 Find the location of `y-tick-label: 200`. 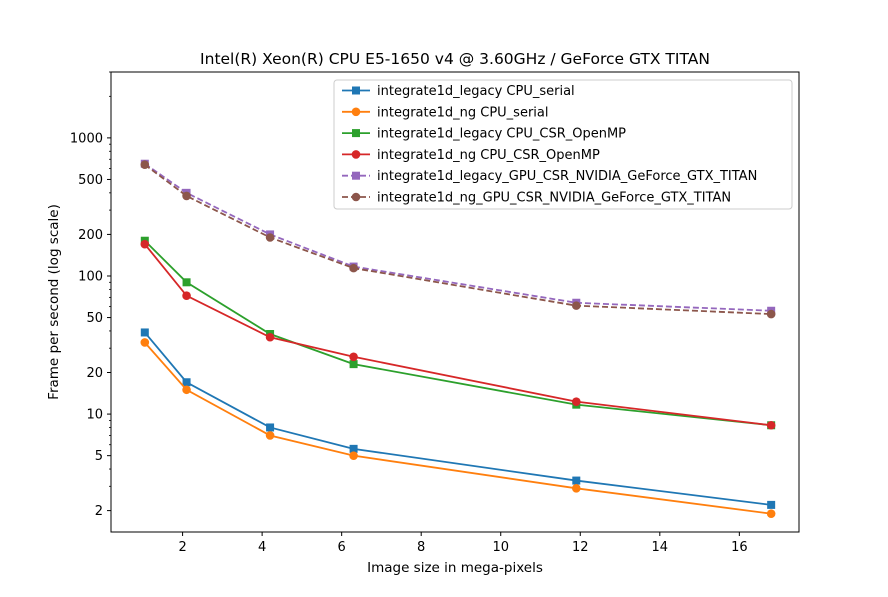

y-tick-label: 200 is located at coordinates (90, 235).